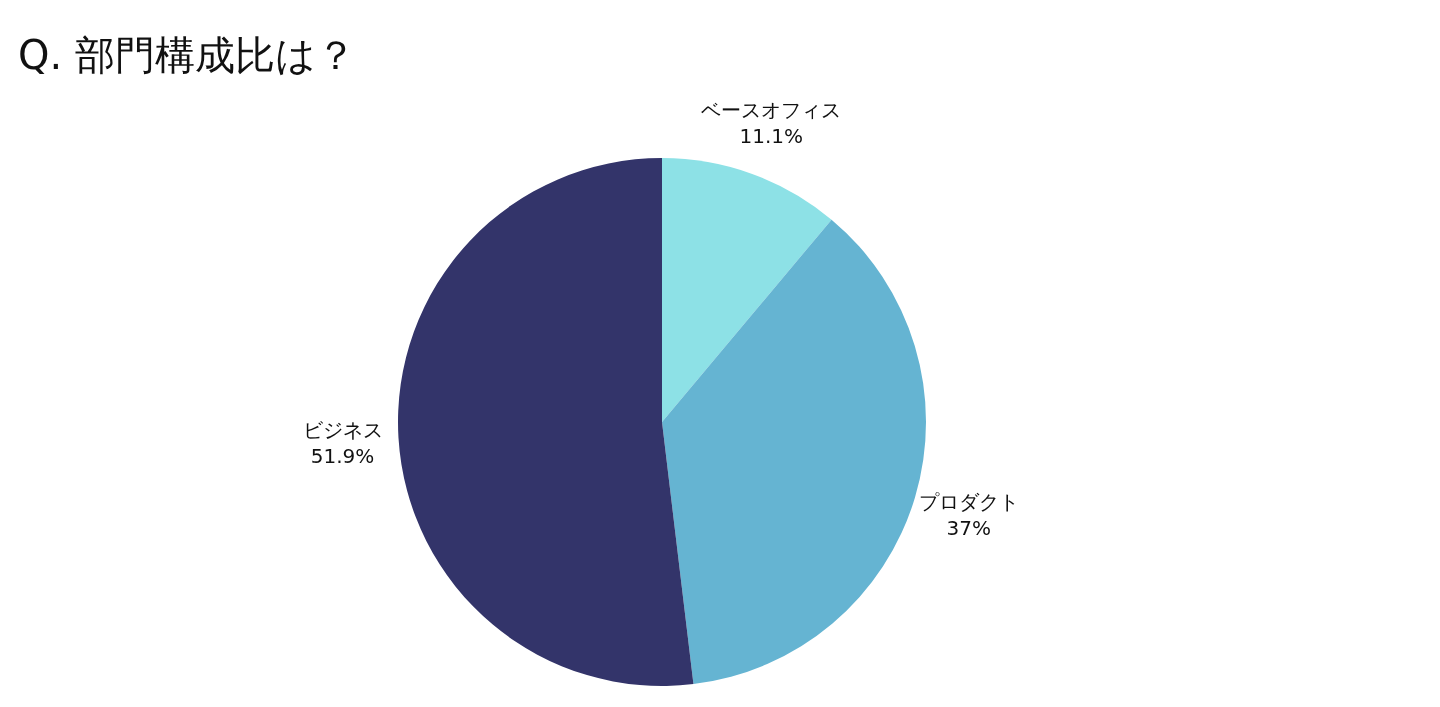 The width and height of the screenshot is (1440, 707). I want to click on data-label: 51.9%, so click(342, 456).